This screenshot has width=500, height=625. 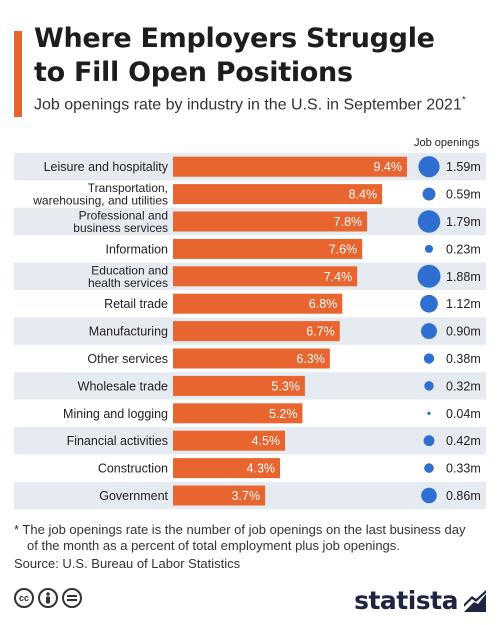 What do you see at coordinates (127, 359) in the screenshot?
I see `category-label: Other services` at bounding box center [127, 359].